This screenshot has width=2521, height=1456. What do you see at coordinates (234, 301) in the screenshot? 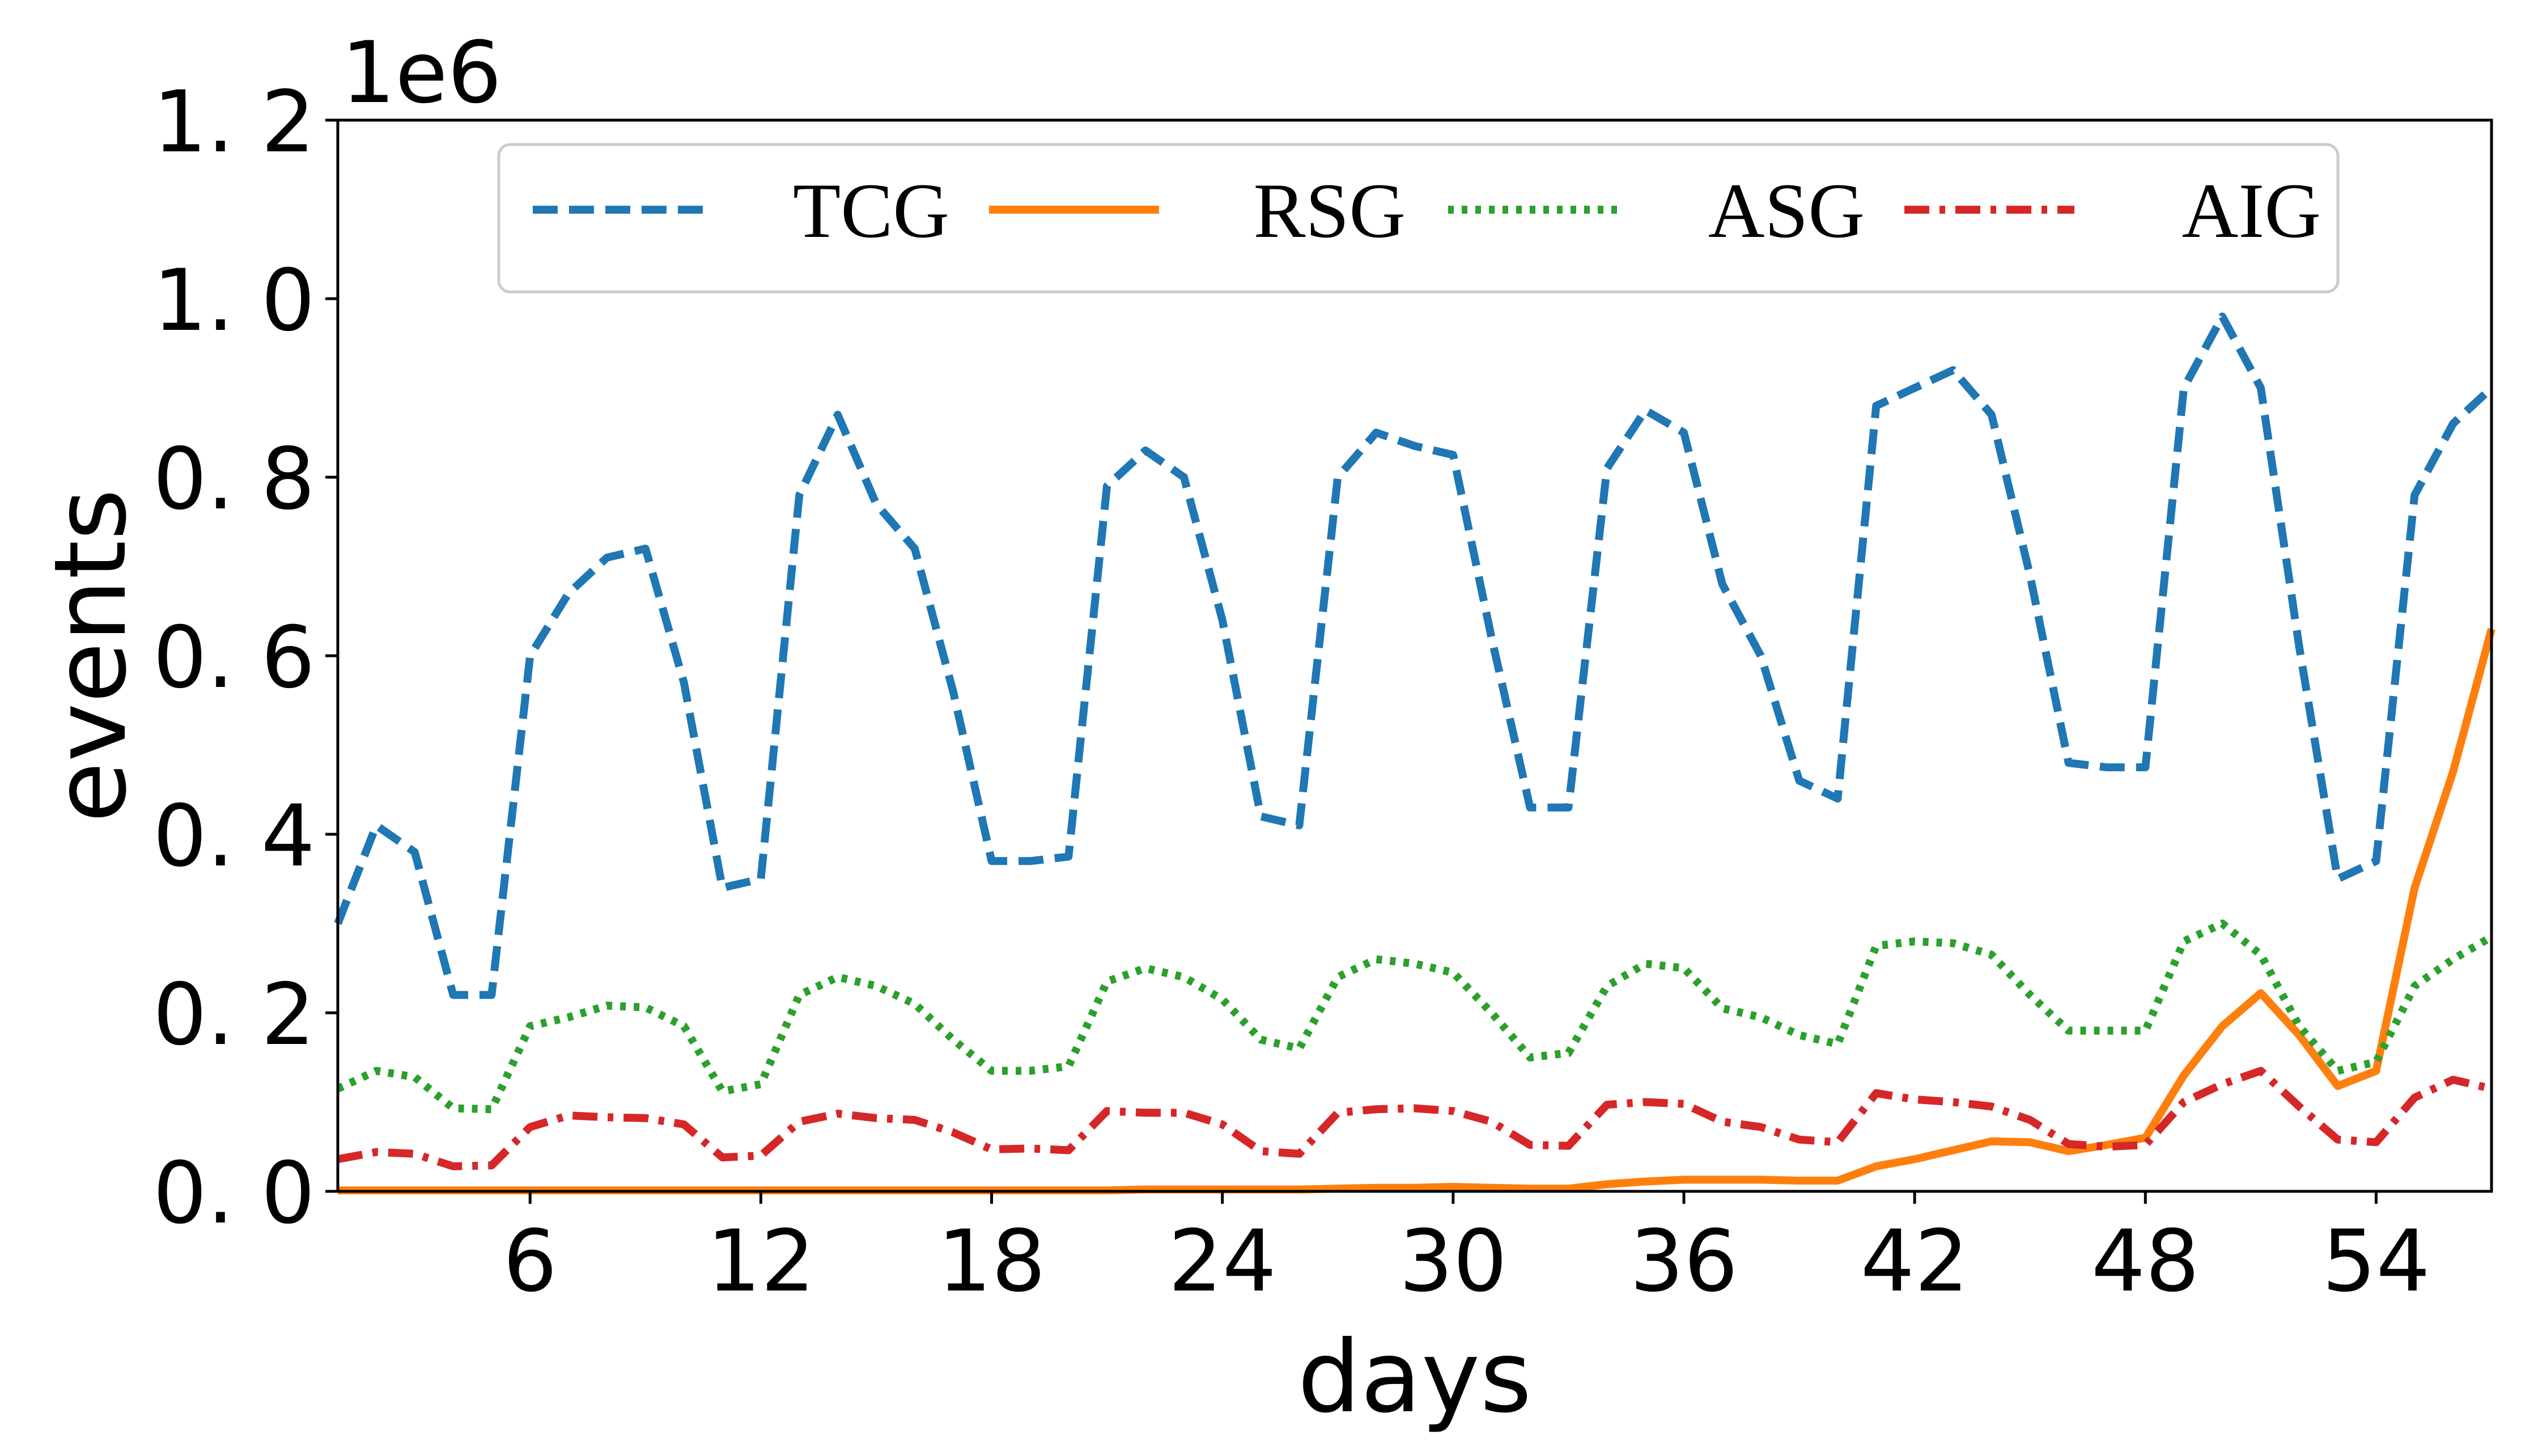
I see `y-tick-label: 1. 0` at bounding box center [234, 301].